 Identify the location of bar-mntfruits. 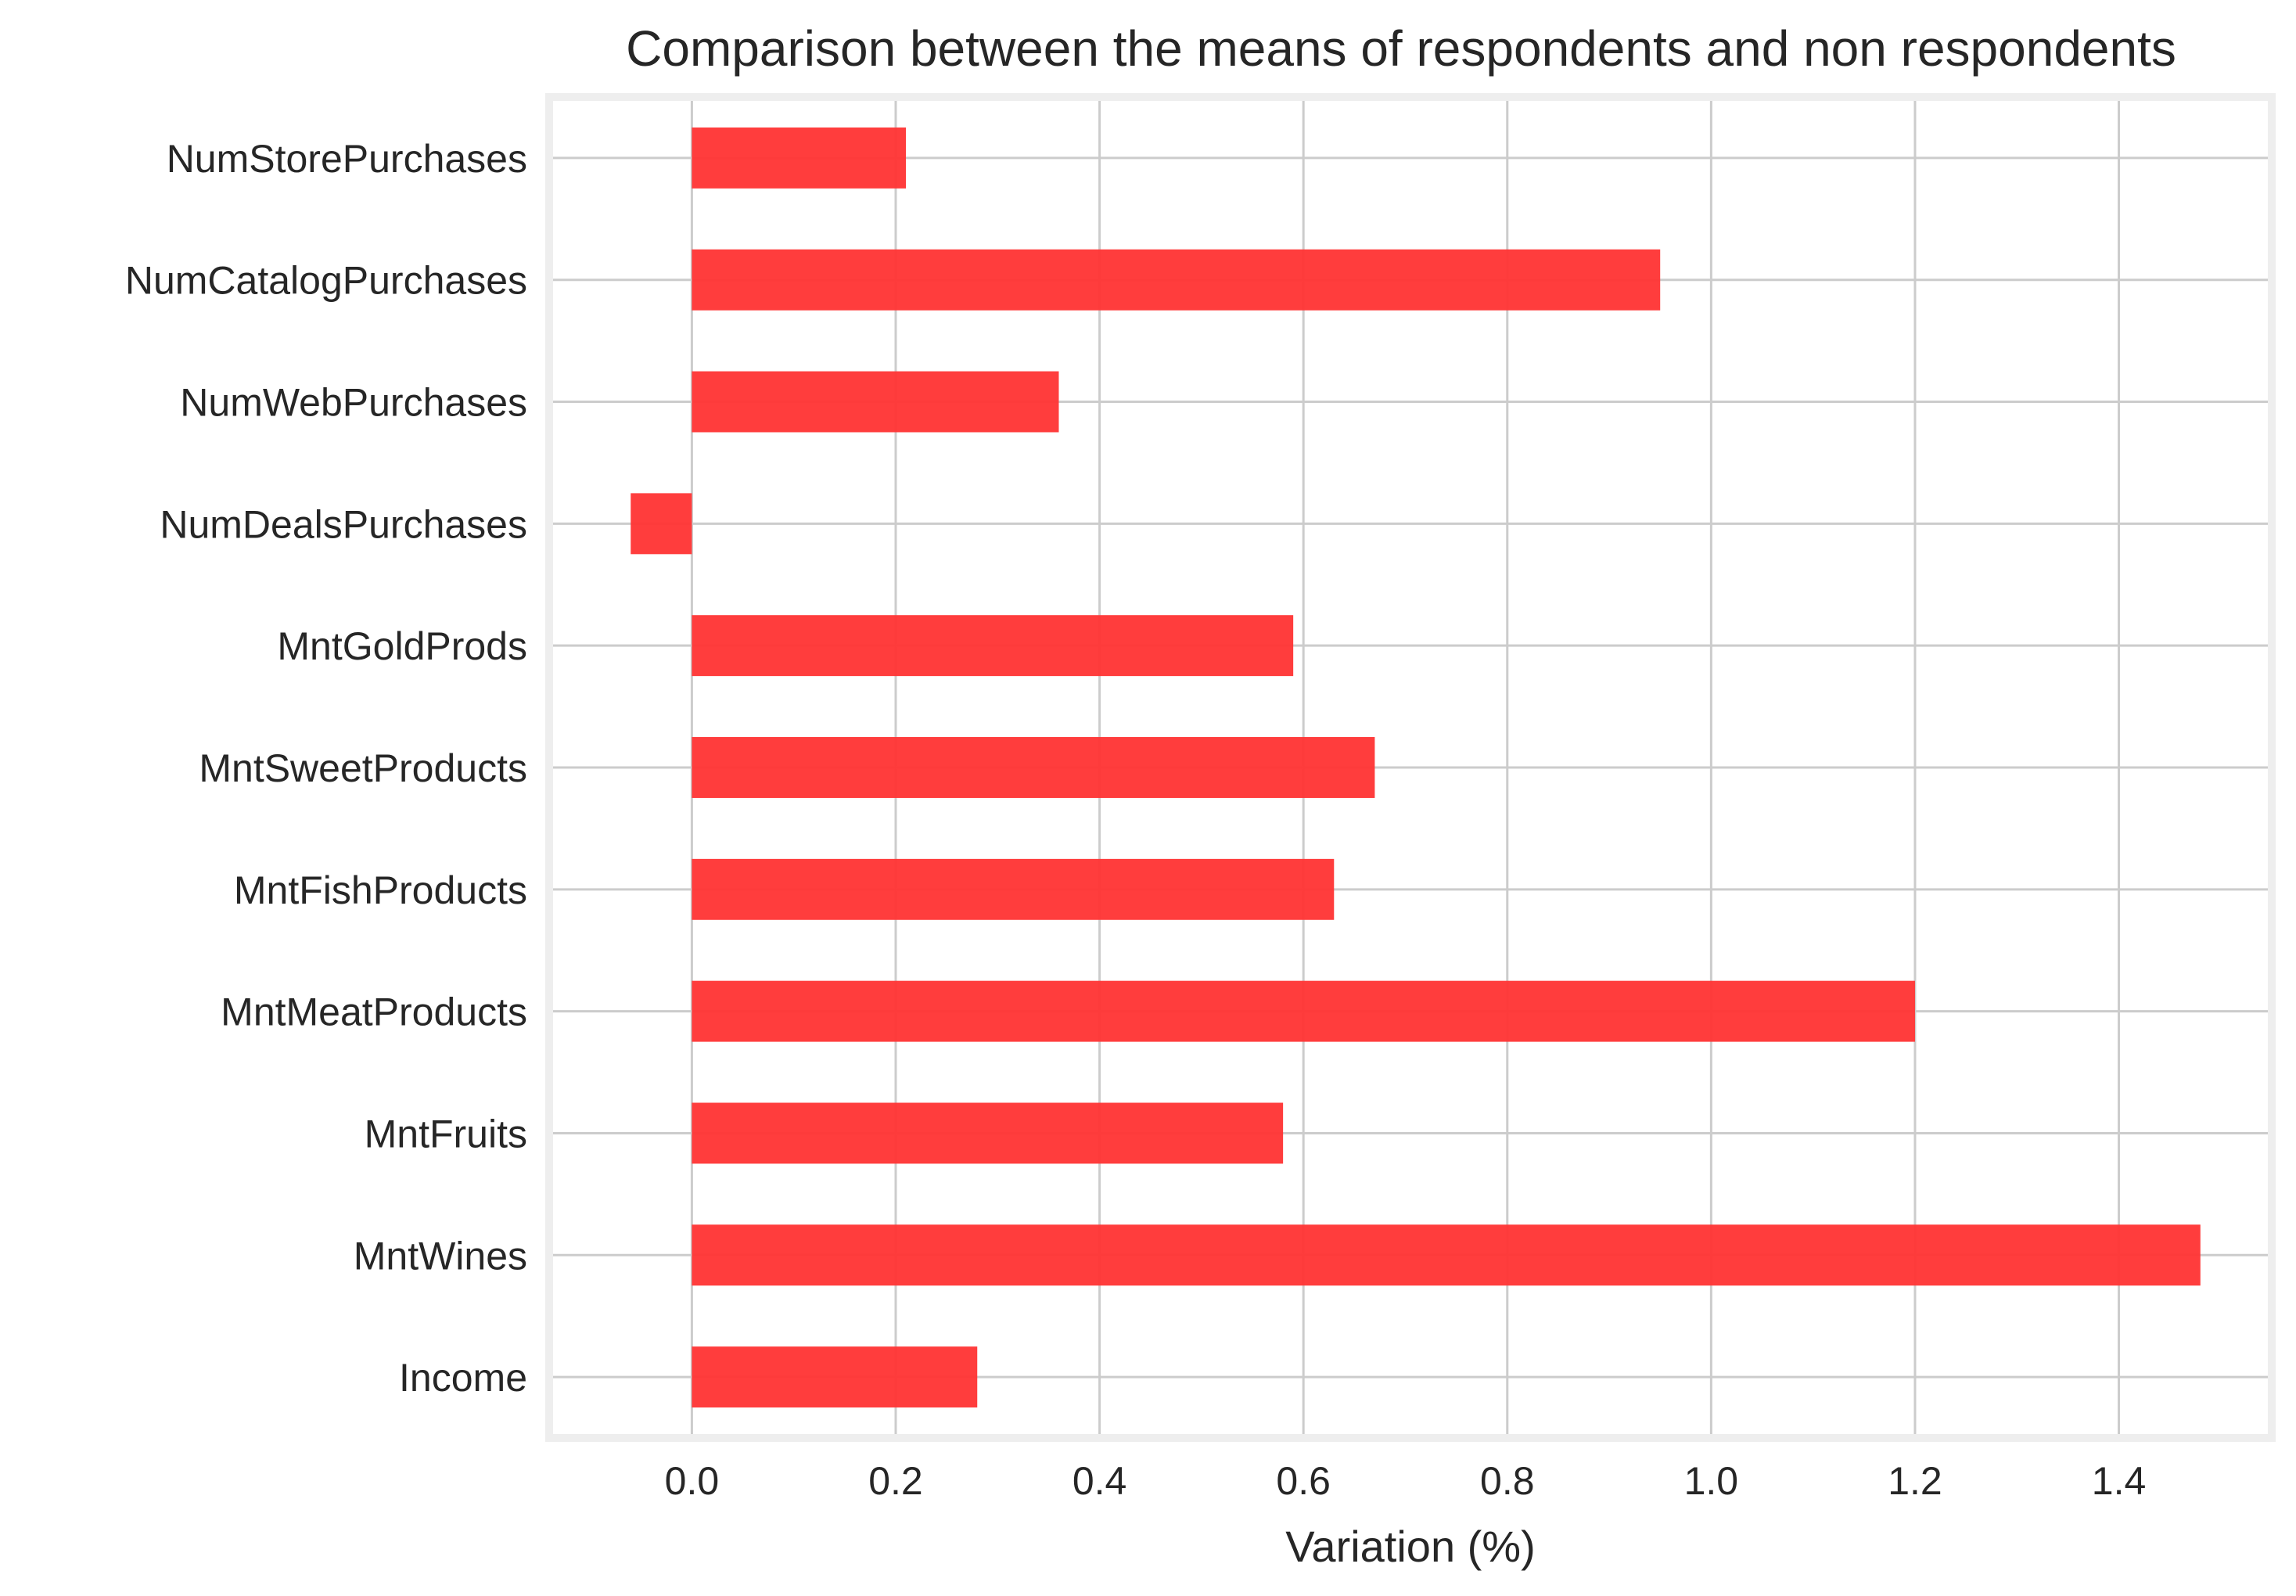
(988, 1133).